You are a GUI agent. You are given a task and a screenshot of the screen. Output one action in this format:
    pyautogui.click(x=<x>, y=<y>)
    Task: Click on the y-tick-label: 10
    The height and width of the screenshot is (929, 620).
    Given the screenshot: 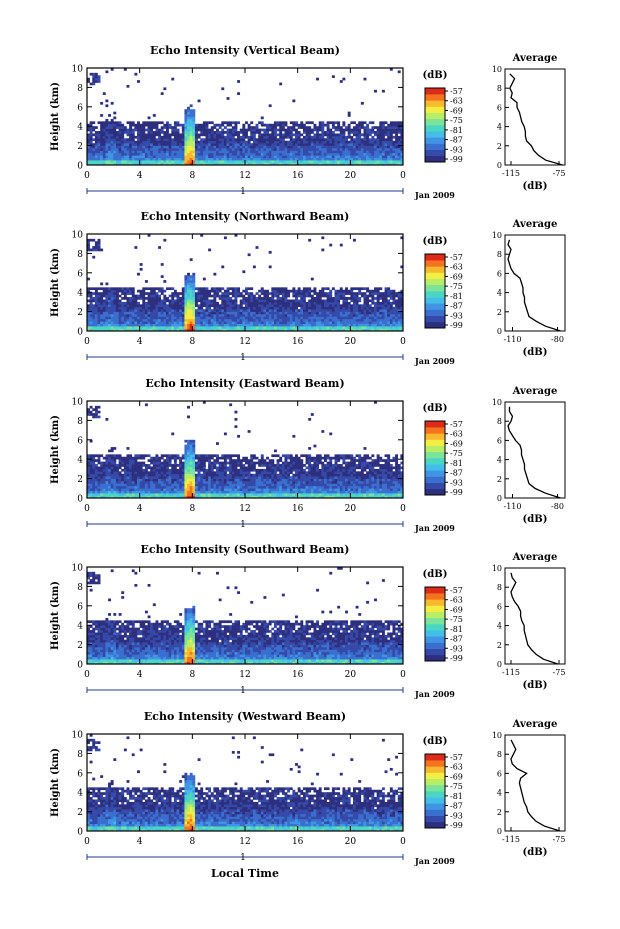 What is the action you would take?
    pyautogui.click(x=78, y=236)
    